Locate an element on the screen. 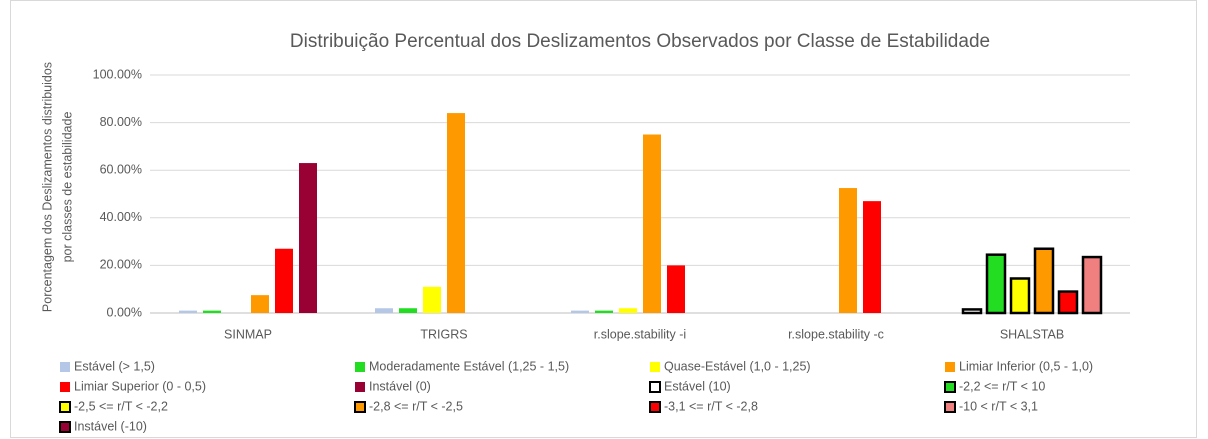 Image resolution: width=1208 pixels, height=439 pixels. y-tick-label: 60.00% is located at coordinates (121, 169).